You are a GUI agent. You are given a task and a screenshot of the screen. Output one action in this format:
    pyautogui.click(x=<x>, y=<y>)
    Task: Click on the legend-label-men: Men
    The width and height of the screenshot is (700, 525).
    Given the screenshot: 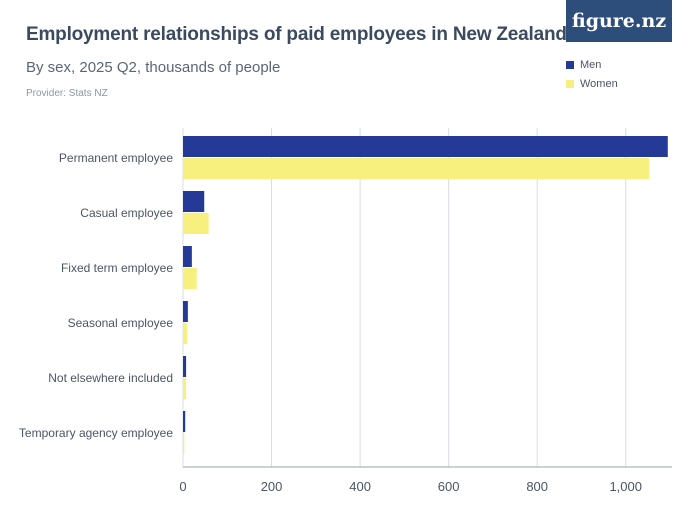 What is the action you would take?
    pyautogui.click(x=591, y=64)
    